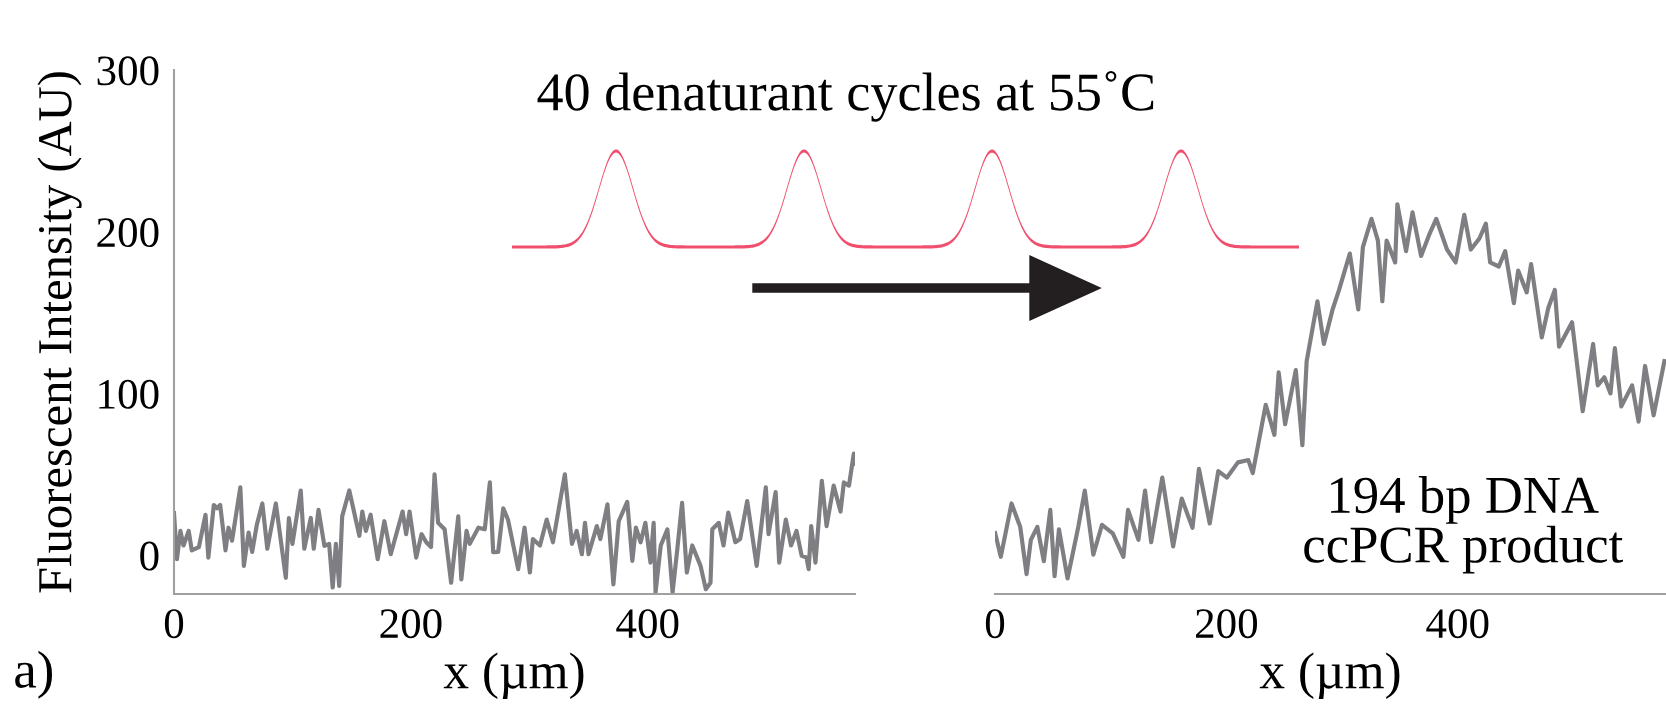  I want to click on y-tick-label: 300, so click(128, 71).